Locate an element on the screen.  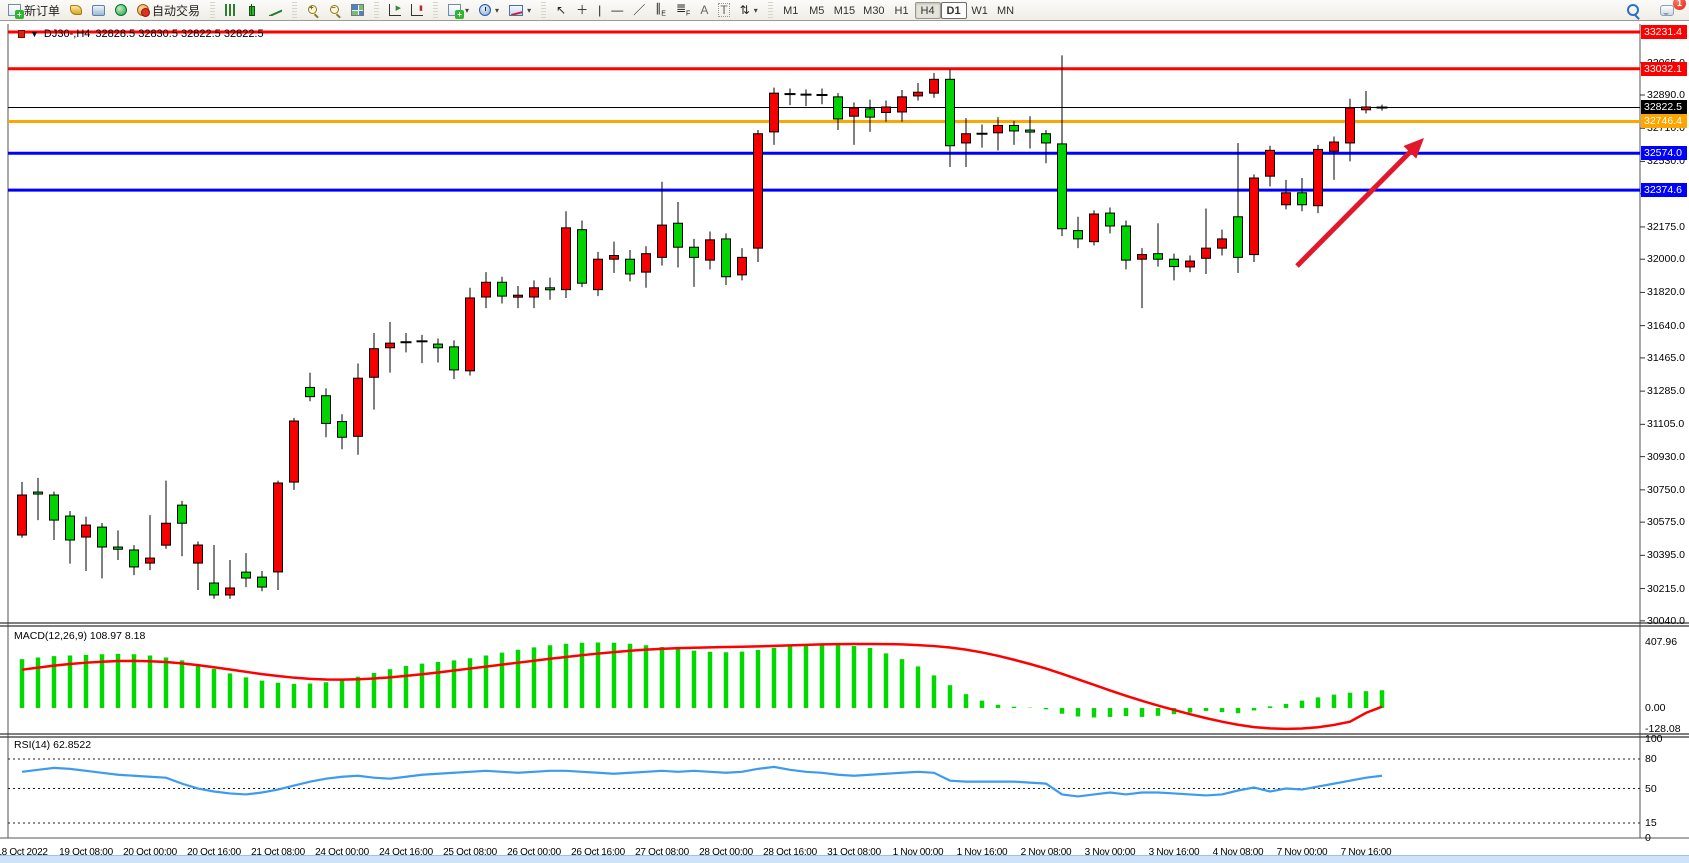
zoom-out-button: − is located at coordinates (335, 10).